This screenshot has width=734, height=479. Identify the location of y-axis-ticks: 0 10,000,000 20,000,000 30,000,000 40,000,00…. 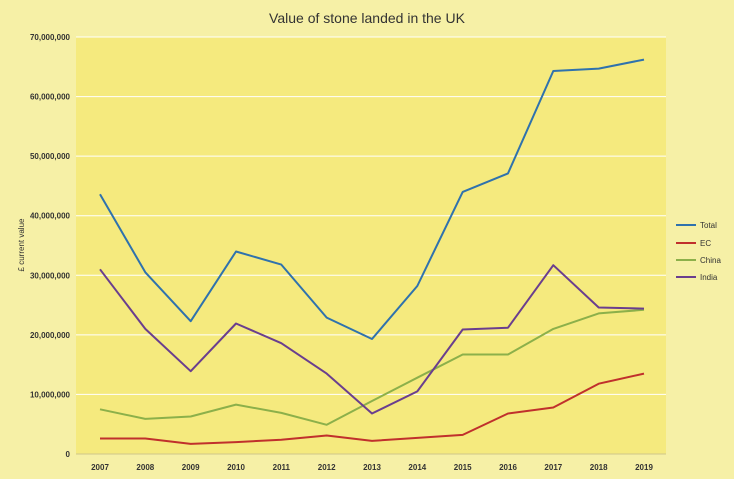
(50, 246).